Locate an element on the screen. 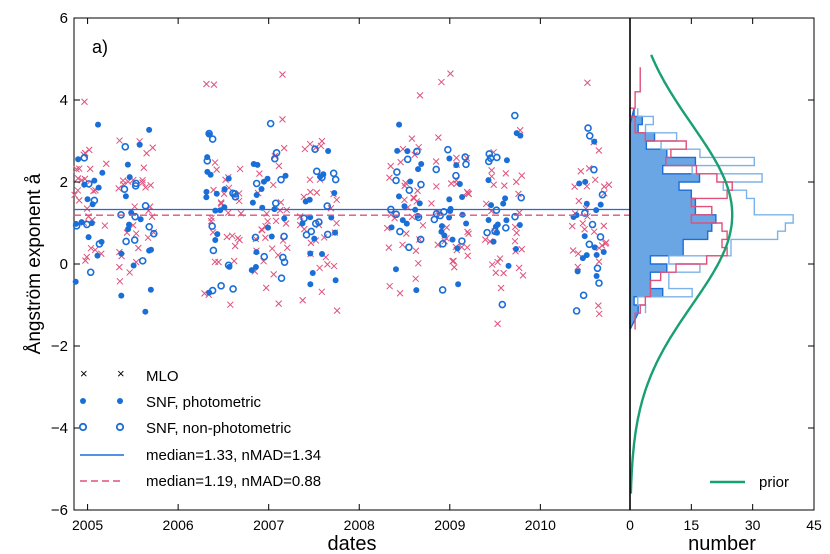  x-tick-label-dates: 2007 is located at coordinates (268, 525).